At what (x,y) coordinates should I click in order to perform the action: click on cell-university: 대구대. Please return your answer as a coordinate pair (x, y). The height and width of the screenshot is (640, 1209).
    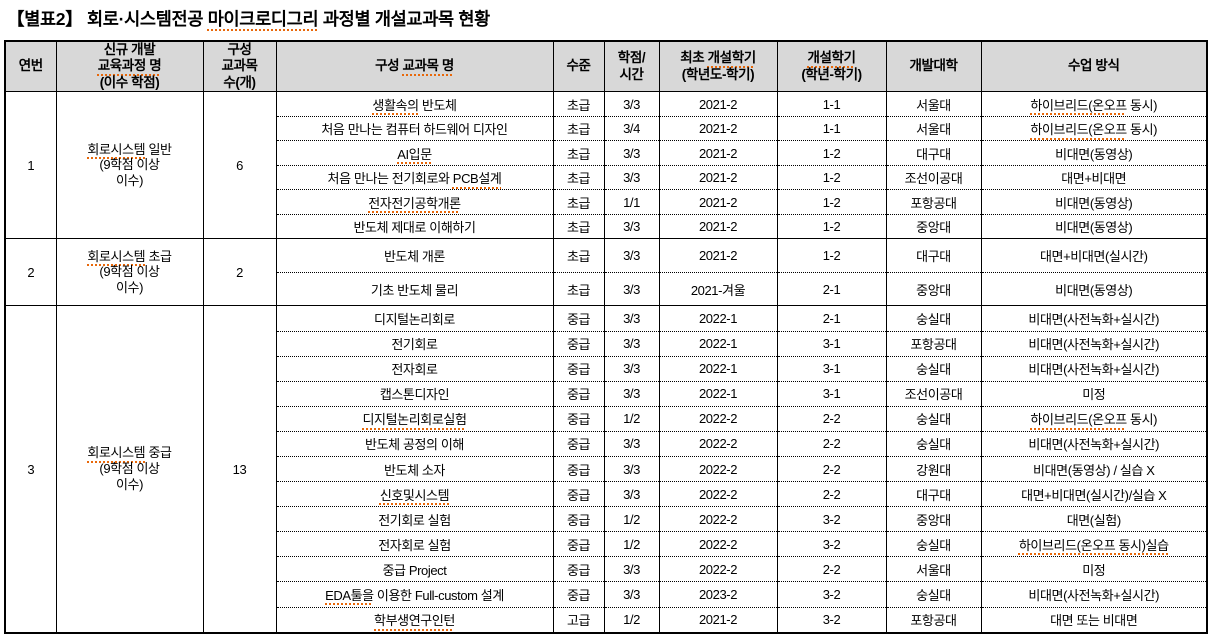
    Looking at the image, I should click on (933, 255).